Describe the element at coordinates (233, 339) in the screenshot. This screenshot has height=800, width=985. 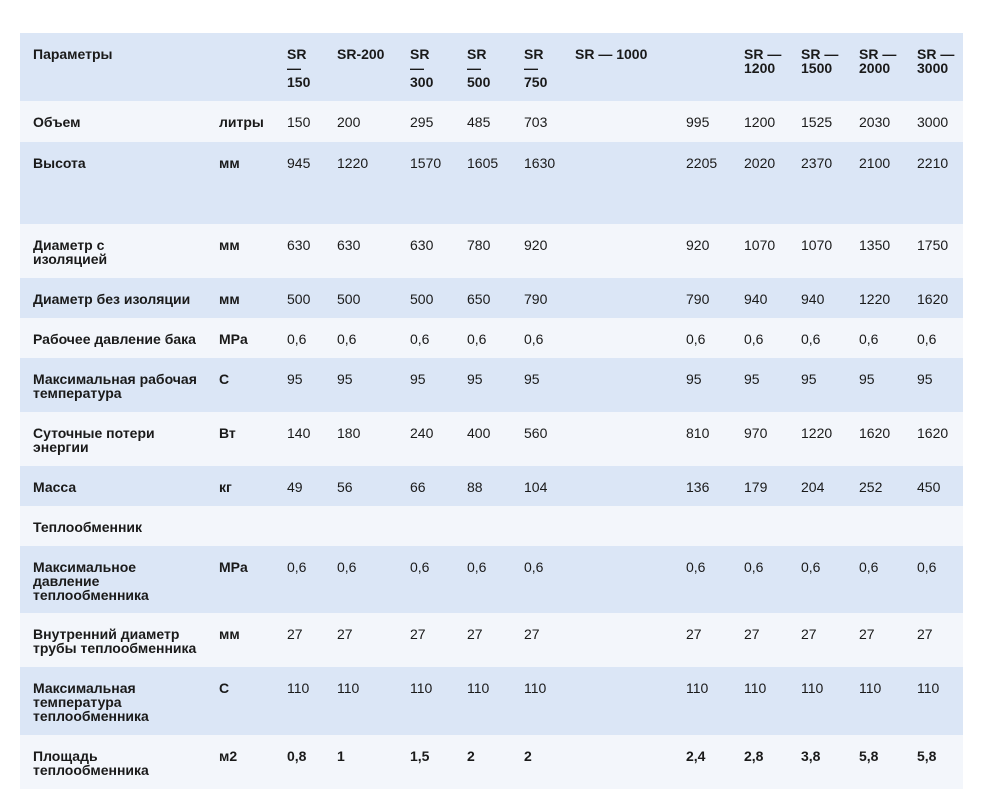
I see `row-unit: MPa` at that location.